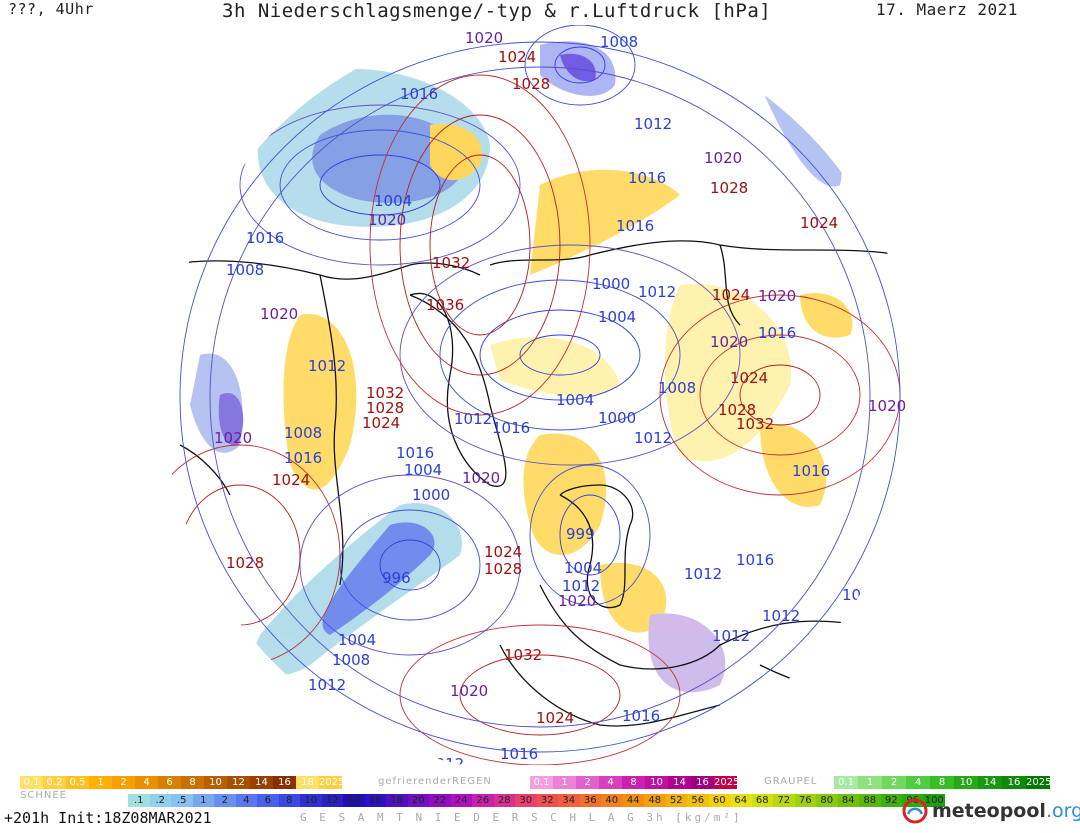  Describe the element at coordinates (396, 578) in the screenshot. I see `pressure-label: 996` at that location.